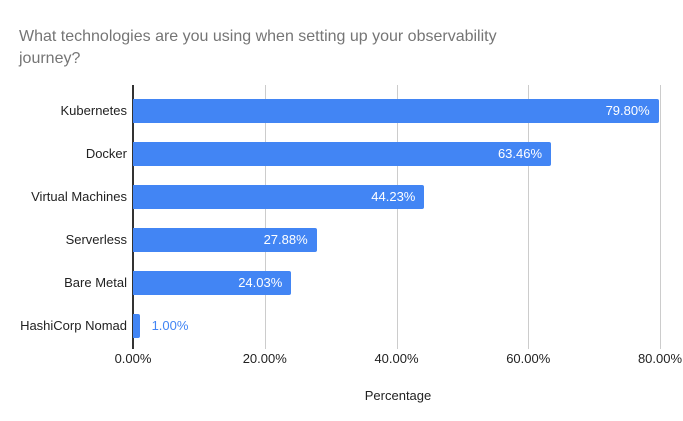 The height and width of the screenshot is (421, 683). What do you see at coordinates (133, 358) in the screenshot?
I see `x-tick-label: 0.00%` at bounding box center [133, 358].